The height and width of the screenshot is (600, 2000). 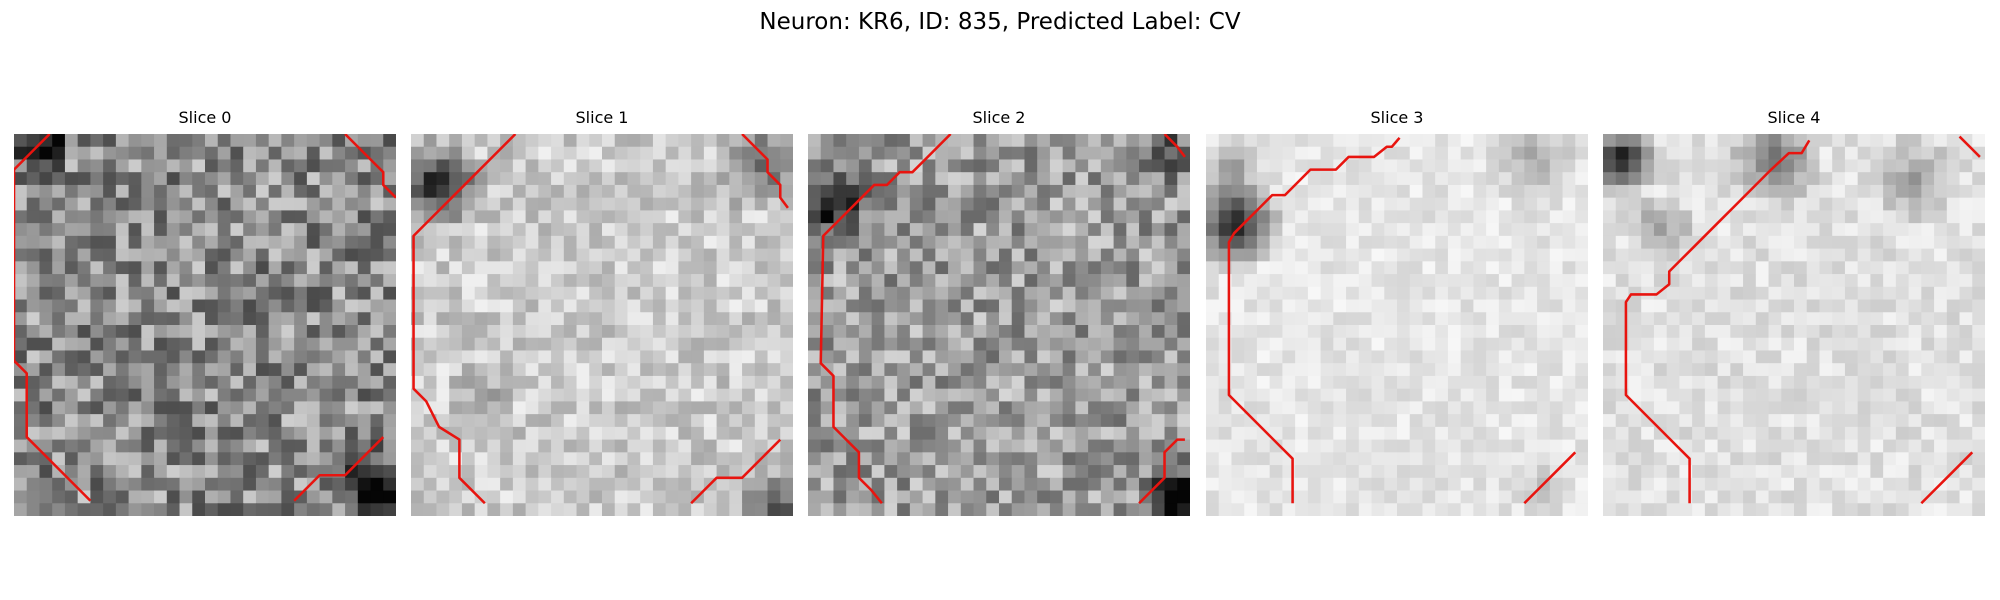 I want to click on slice-panel: Slice 3, so click(x=1397, y=314).